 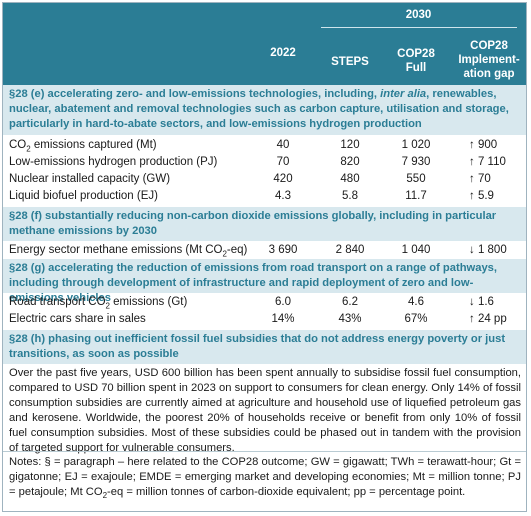 I want to click on cell-2022: 4.3, so click(x=283, y=196).